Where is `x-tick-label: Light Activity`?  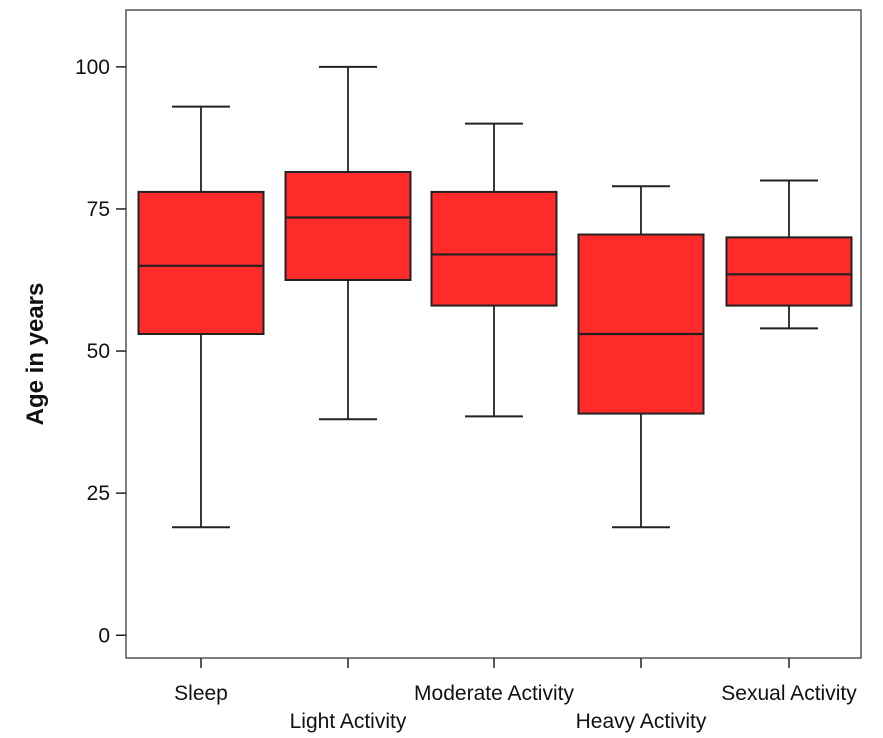
x-tick-label: Light Activity is located at coordinates (348, 721).